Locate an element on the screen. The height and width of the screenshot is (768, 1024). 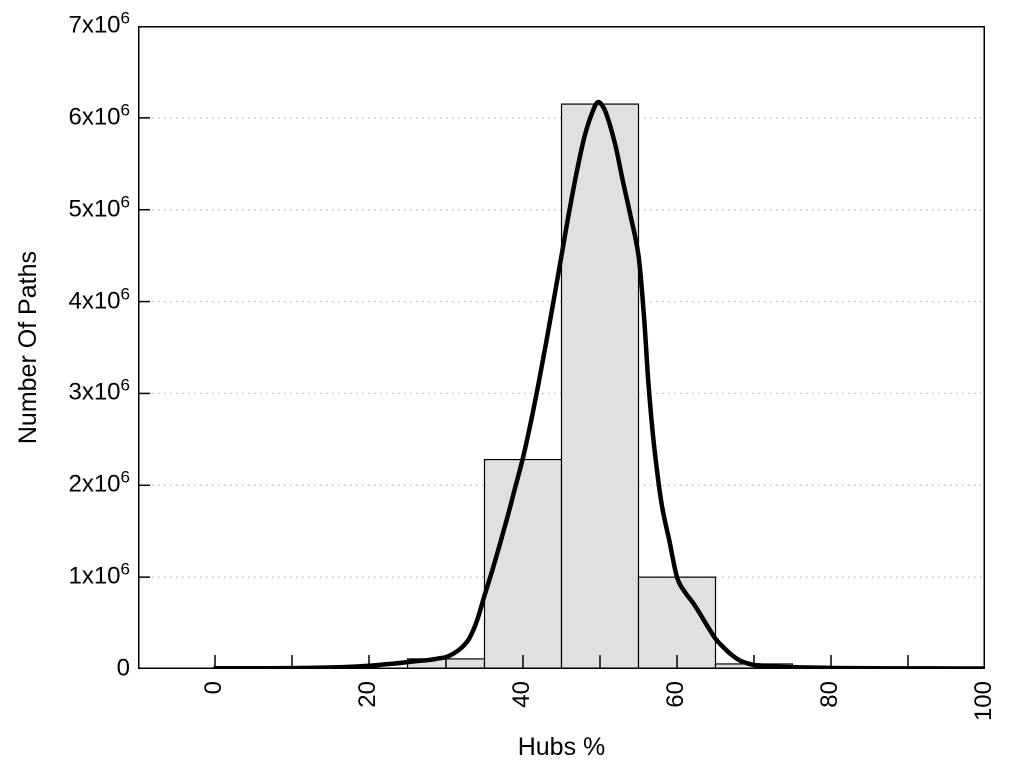
y-tick-label: 7x10⁶ is located at coordinates (99, 23).